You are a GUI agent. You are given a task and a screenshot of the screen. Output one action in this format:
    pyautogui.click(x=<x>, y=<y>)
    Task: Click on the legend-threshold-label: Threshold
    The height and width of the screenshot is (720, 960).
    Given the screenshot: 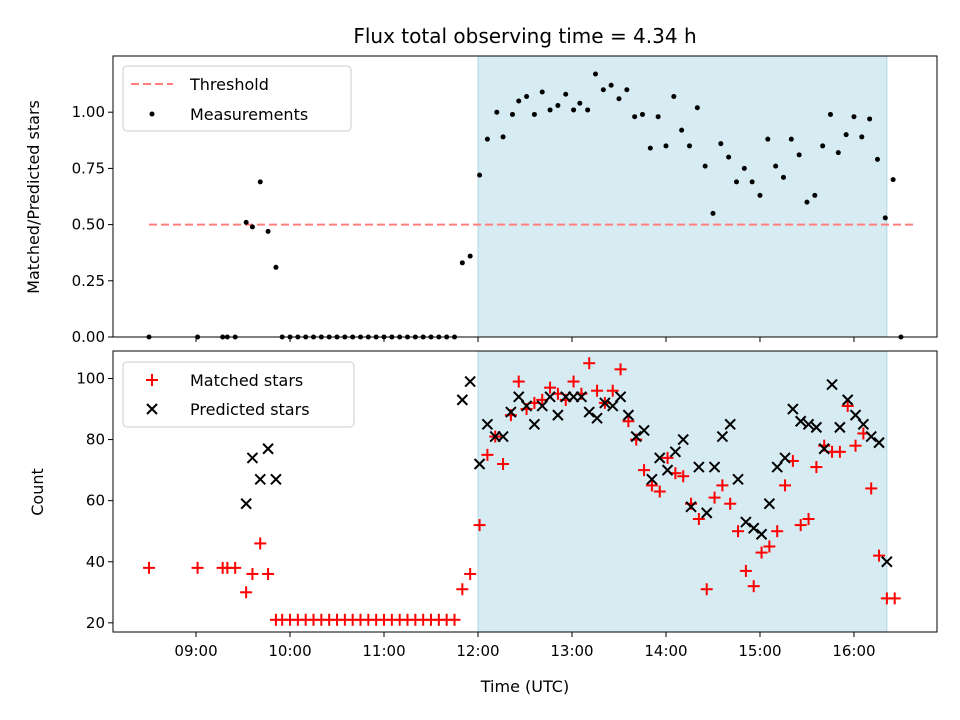 What is the action you would take?
    pyautogui.click(x=229, y=84)
    